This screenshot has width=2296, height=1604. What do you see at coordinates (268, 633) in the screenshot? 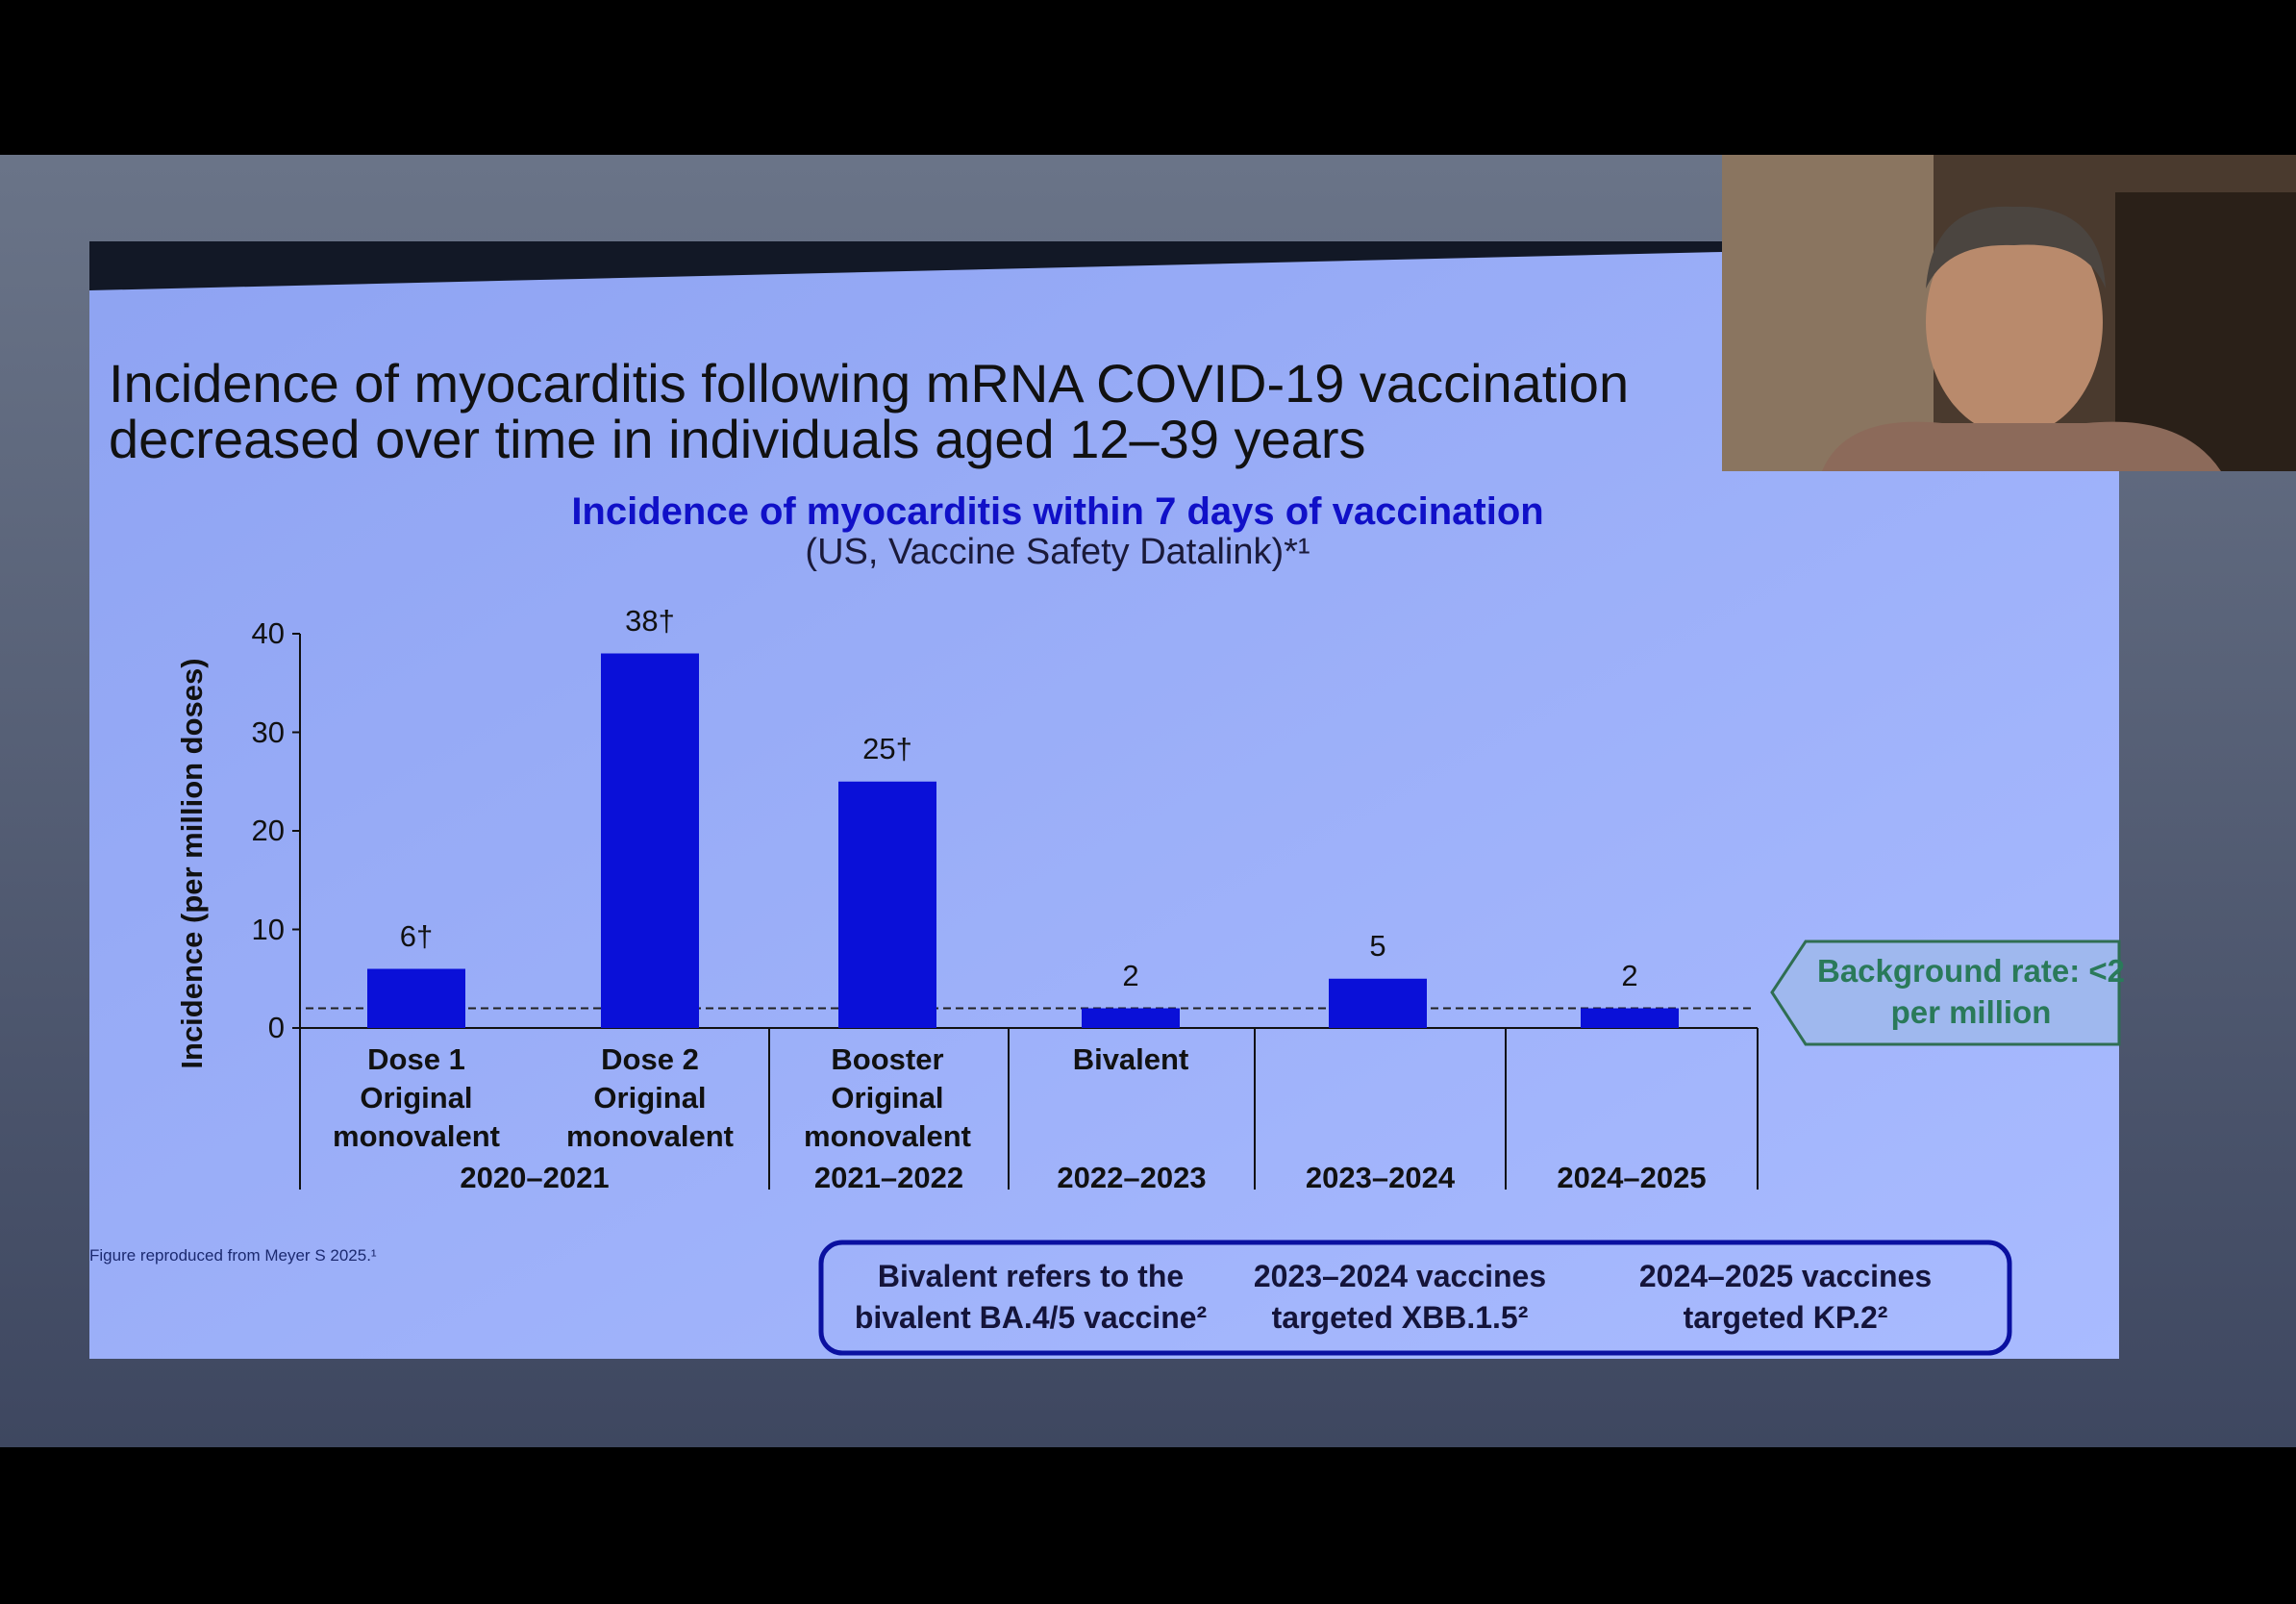
I see `y-tick-label: 40` at bounding box center [268, 633].